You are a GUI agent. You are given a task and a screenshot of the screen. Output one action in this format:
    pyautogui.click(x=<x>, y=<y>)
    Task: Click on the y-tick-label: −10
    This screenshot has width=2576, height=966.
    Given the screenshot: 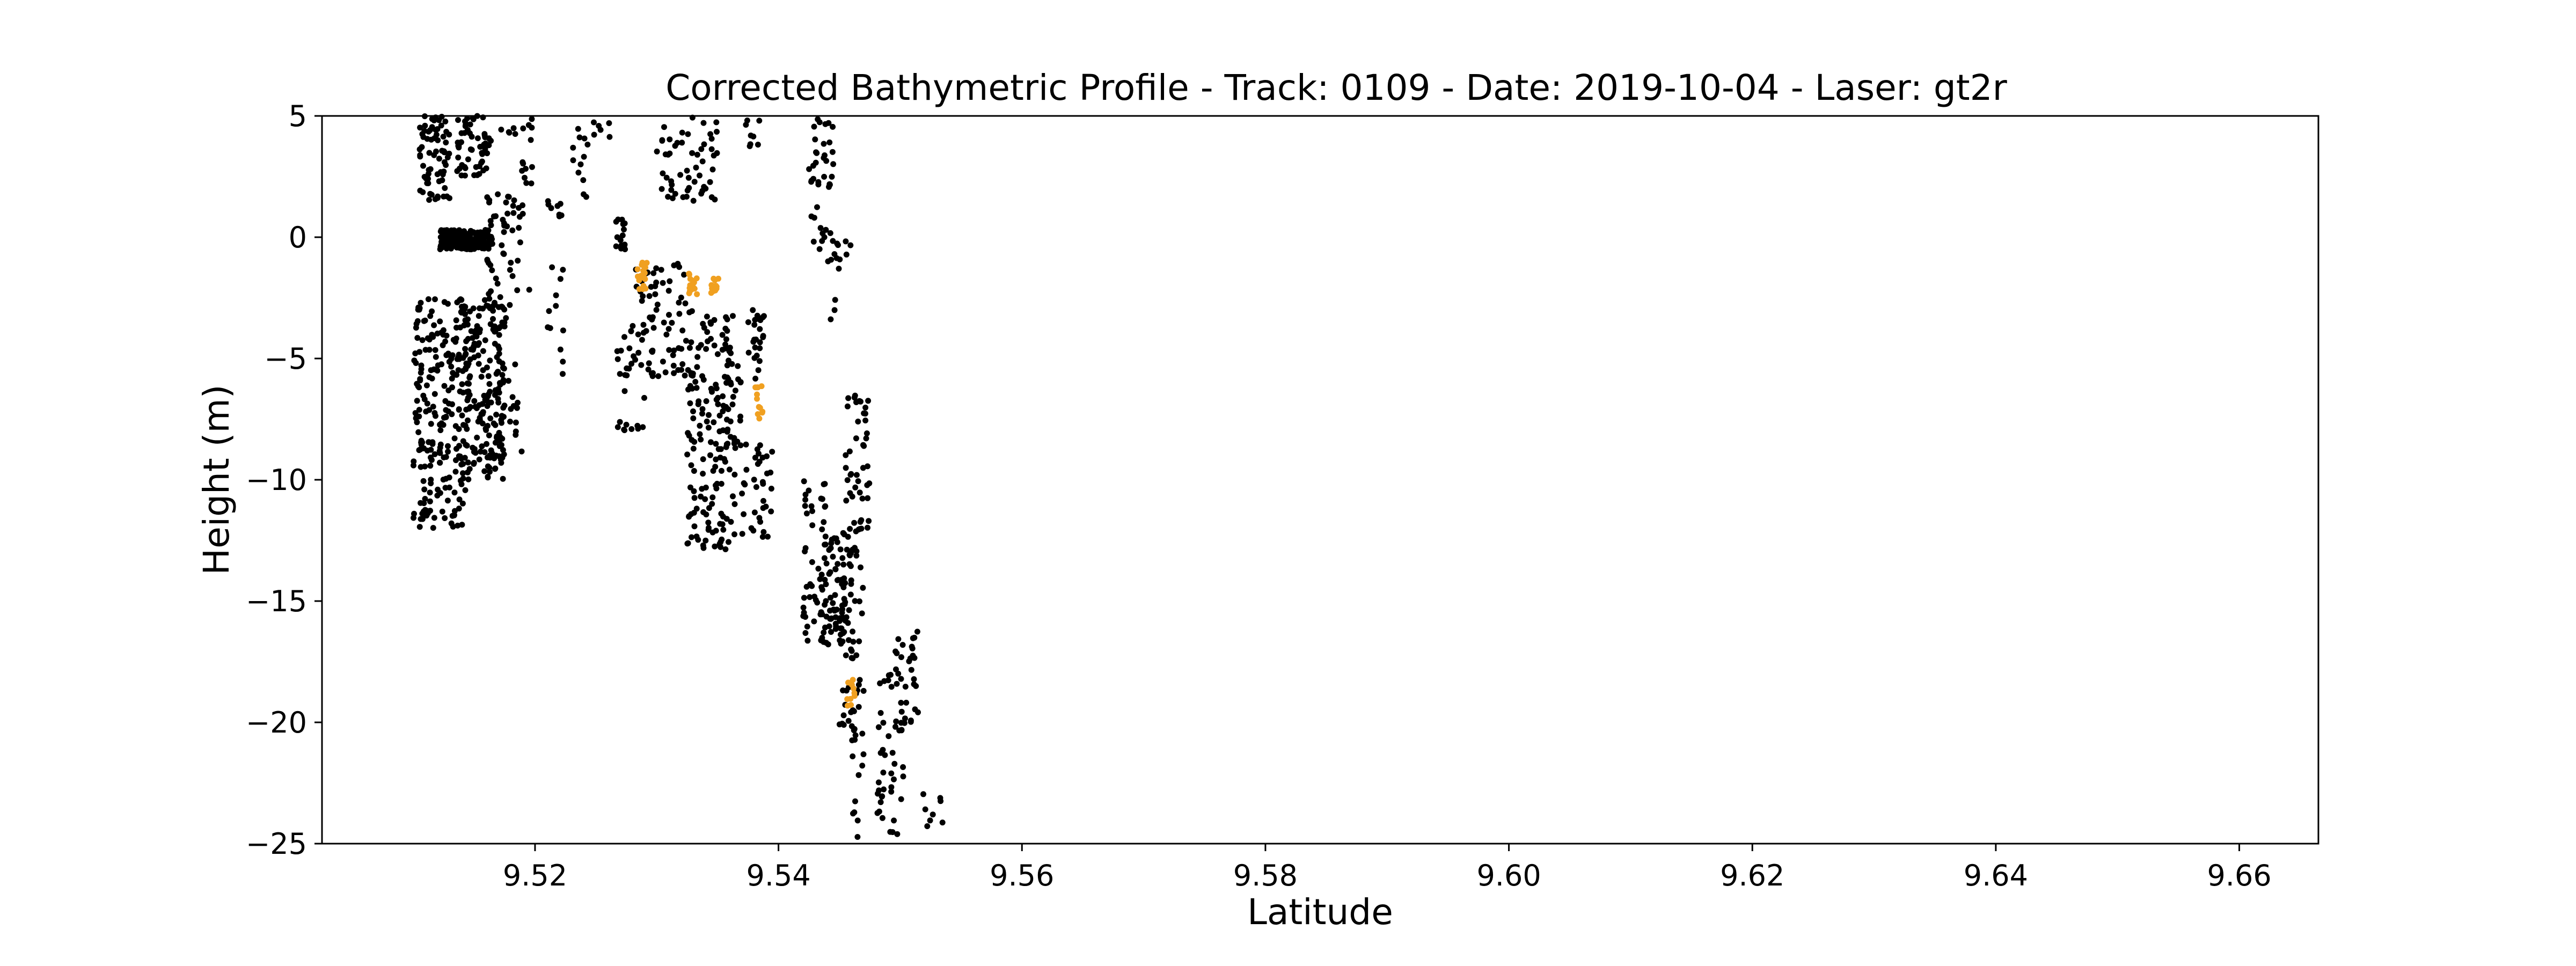 What is the action you would take?
    pyautogui.click(x=276, y=480)
    